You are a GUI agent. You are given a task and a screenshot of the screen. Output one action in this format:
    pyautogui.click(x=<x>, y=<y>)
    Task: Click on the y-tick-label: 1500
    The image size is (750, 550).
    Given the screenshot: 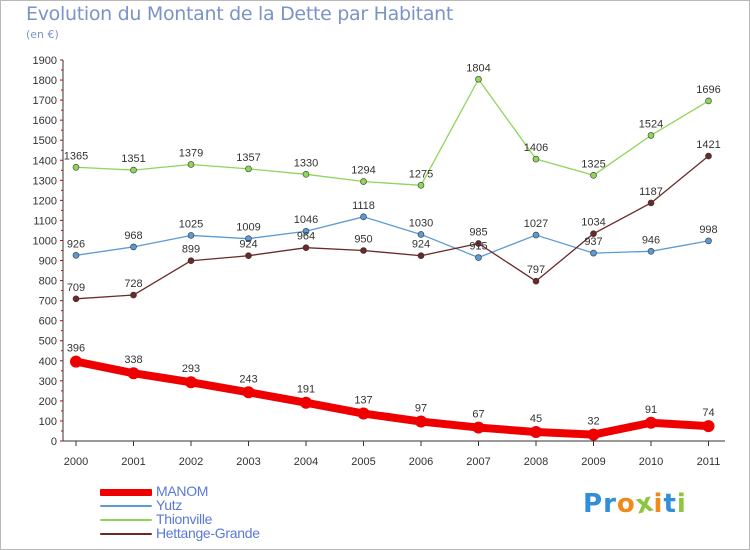 What is the action you would take?
    pyautogui.click(x=45, y=141)
    